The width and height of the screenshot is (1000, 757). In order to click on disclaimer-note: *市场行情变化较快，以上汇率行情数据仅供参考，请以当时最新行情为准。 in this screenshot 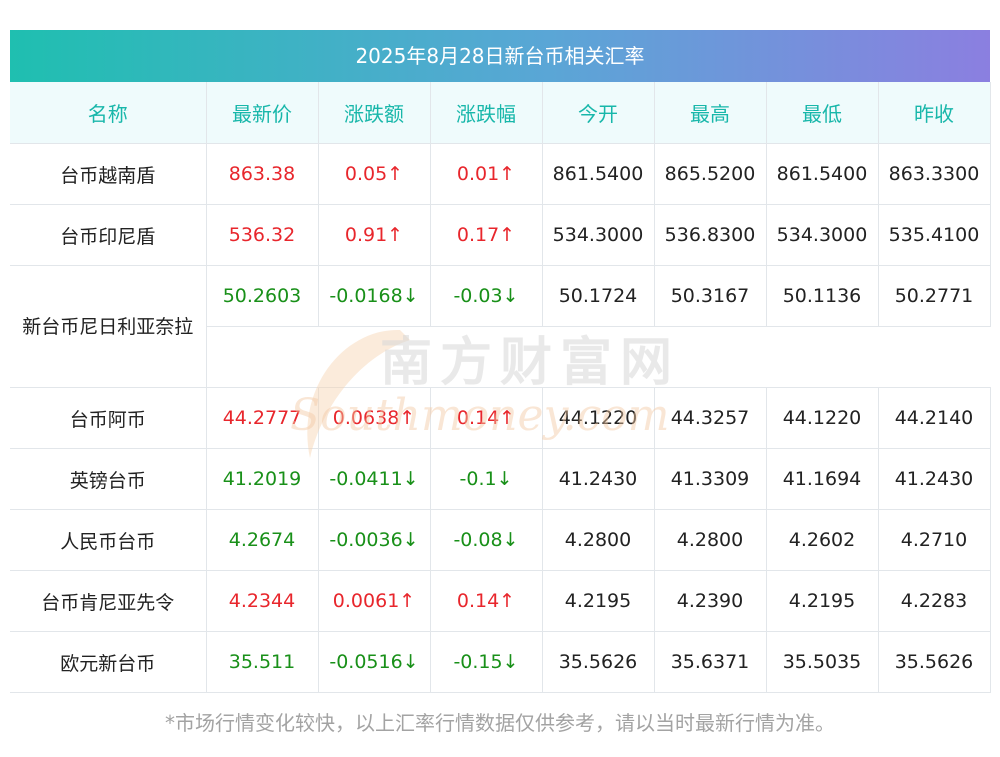, I will do `click(500, 723)`.